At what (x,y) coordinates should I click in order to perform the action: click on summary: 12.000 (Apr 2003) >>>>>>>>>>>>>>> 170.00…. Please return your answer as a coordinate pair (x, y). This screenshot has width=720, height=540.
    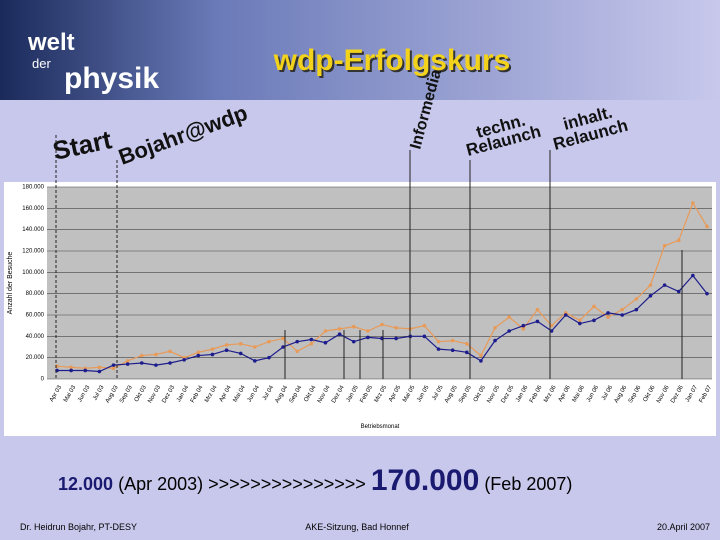
    Looking at the image, I should click on (315, 480).